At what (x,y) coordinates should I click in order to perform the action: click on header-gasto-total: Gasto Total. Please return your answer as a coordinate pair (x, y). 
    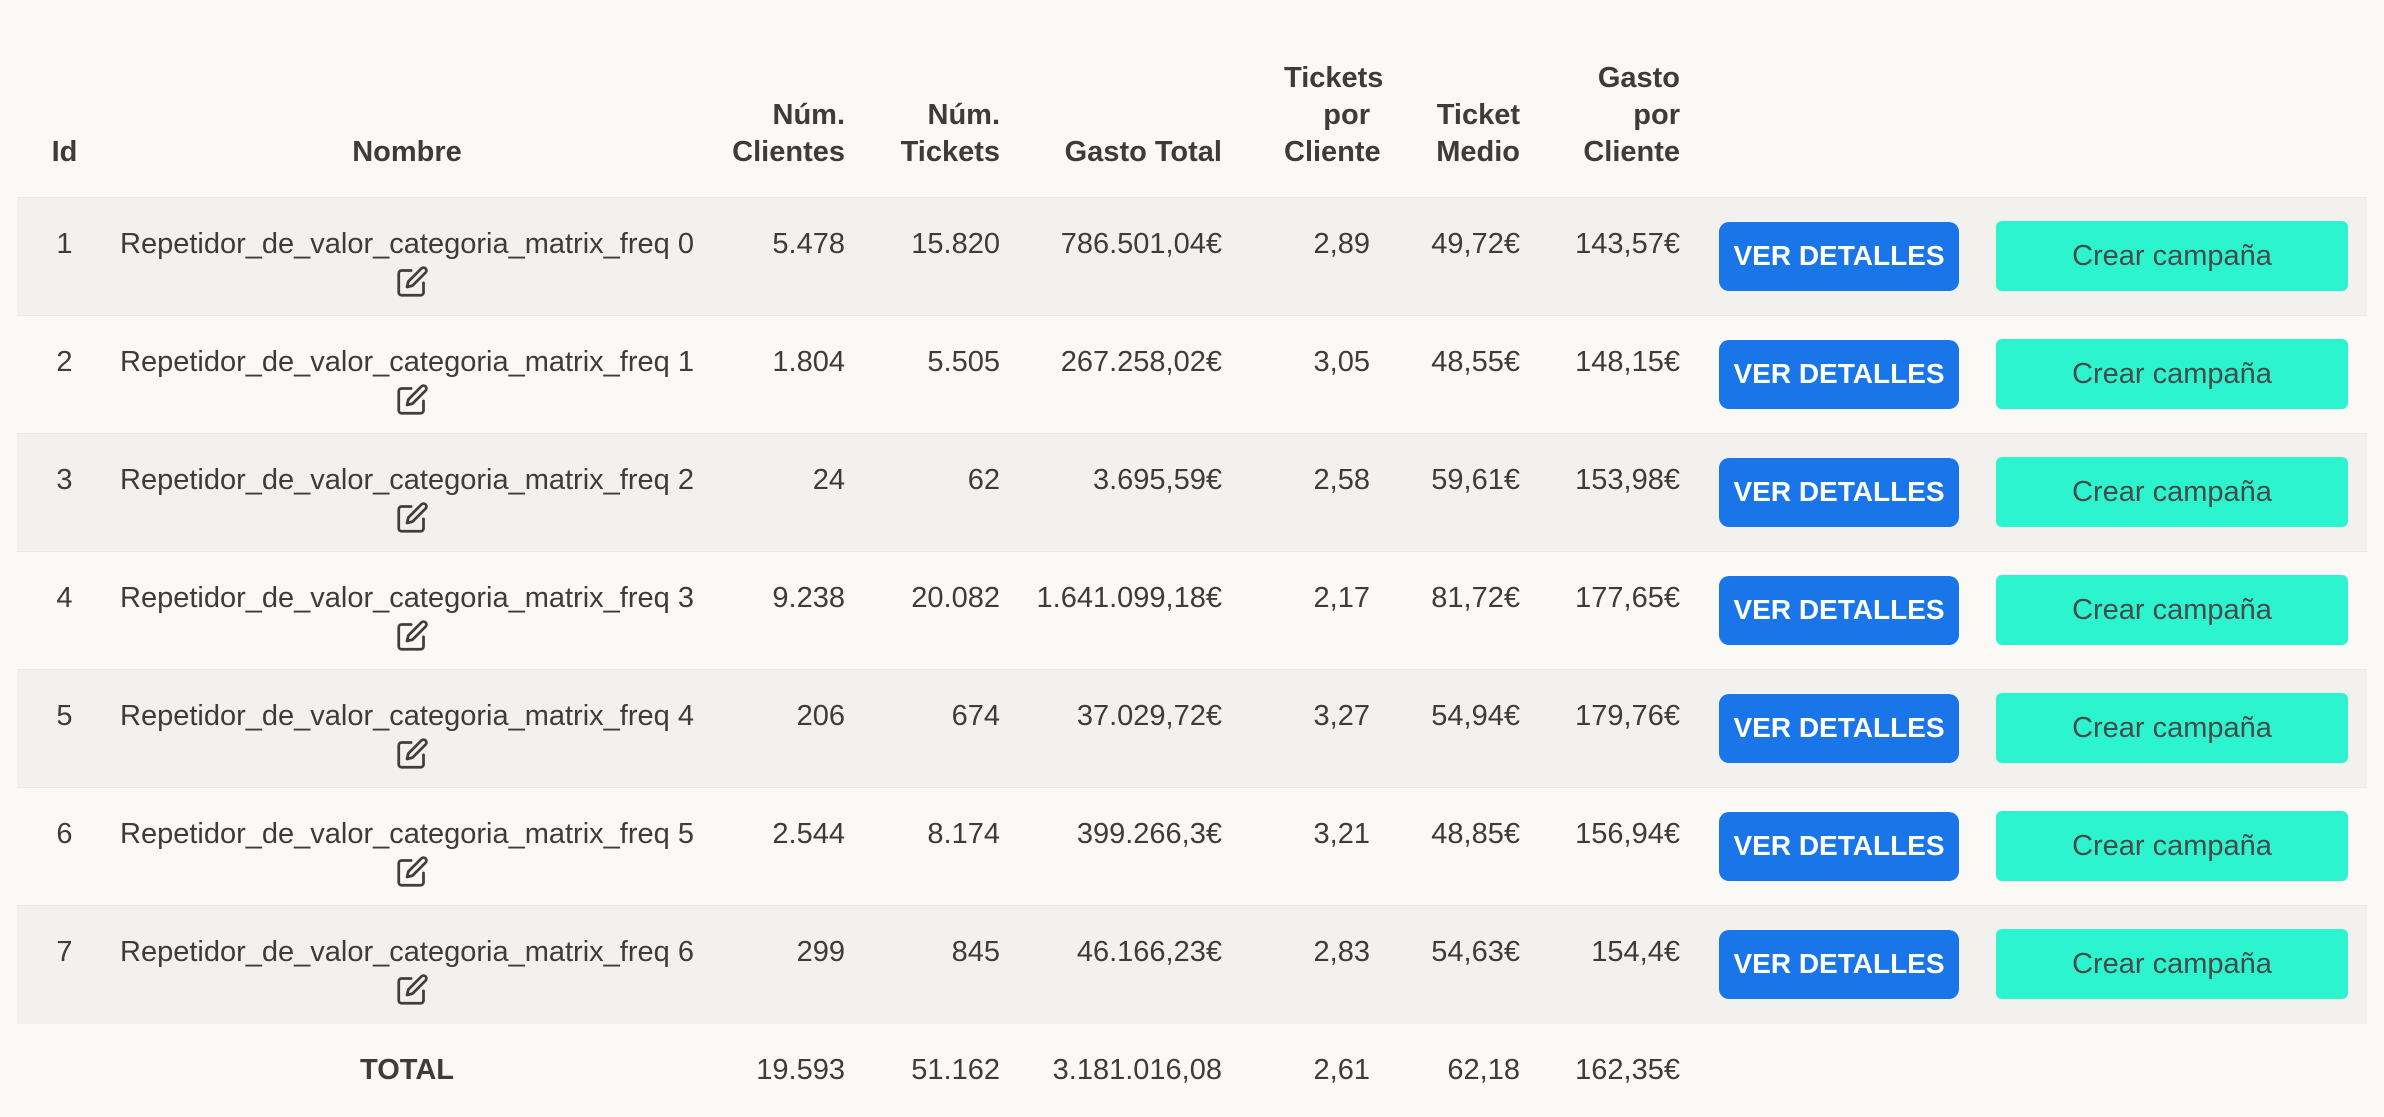
    Looking at the image, I should click on (1143, 152).